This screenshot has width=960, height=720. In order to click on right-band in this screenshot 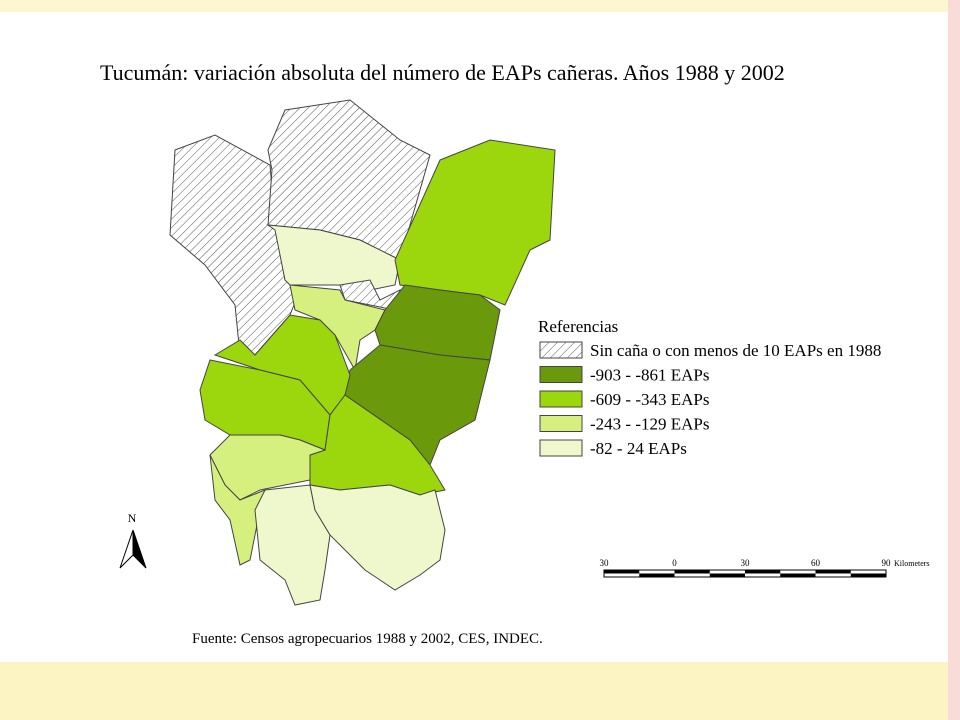, I will do `click(954, 360)`.